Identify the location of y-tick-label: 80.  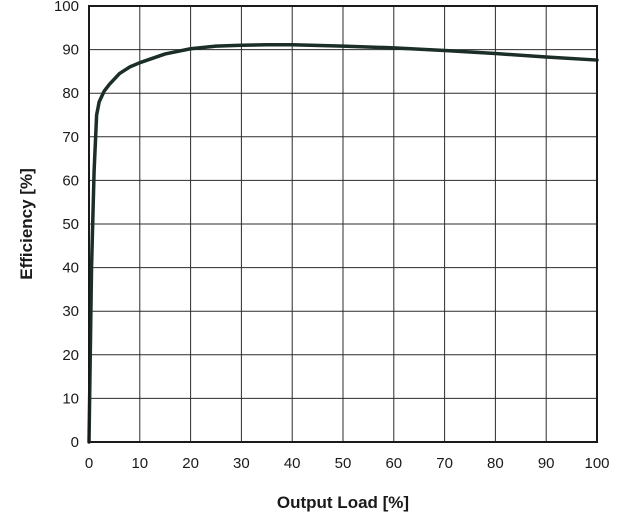
(70, 93).